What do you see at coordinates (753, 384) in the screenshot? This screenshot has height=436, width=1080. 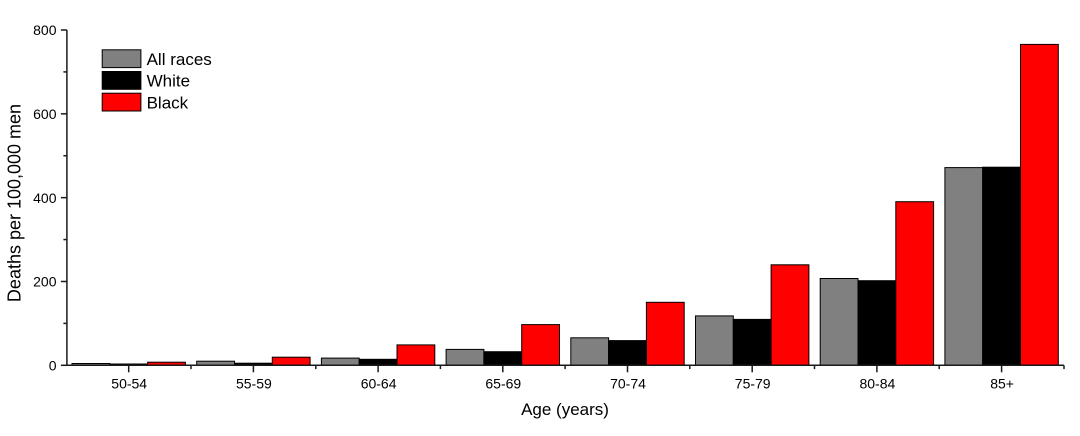 I see `svg-text: 75-79` at bounding box center [753, 384].